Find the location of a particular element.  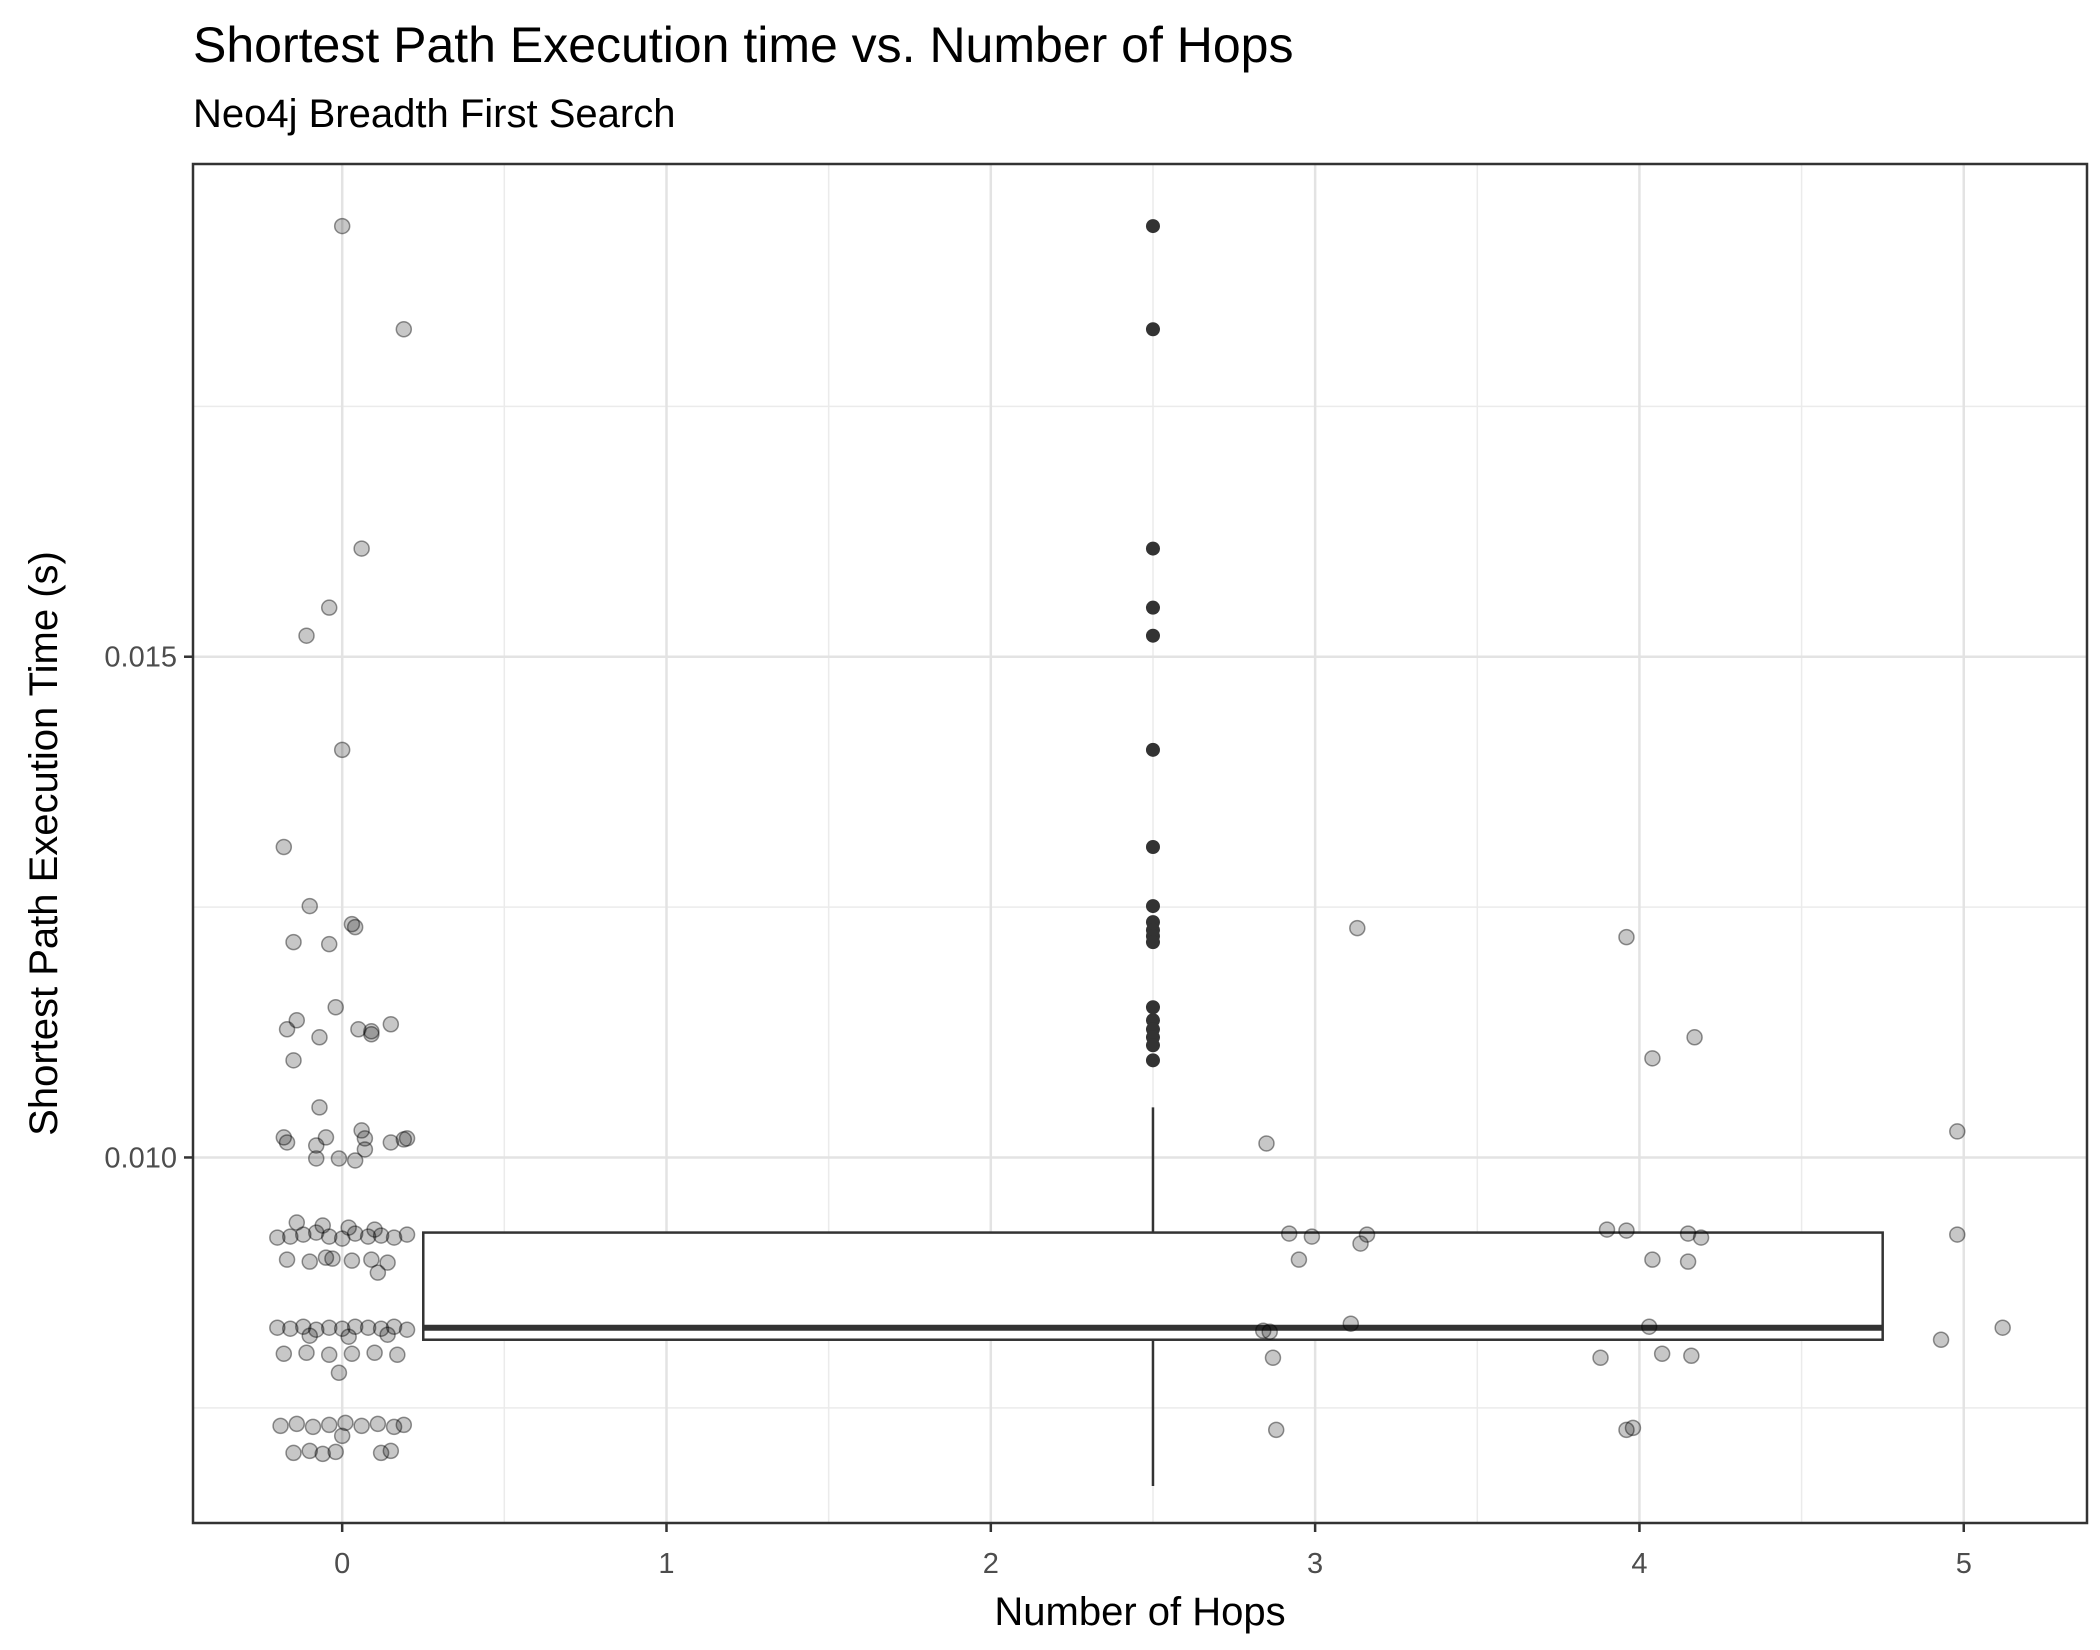

box-iqr is located at coordinates (1153, 1286).